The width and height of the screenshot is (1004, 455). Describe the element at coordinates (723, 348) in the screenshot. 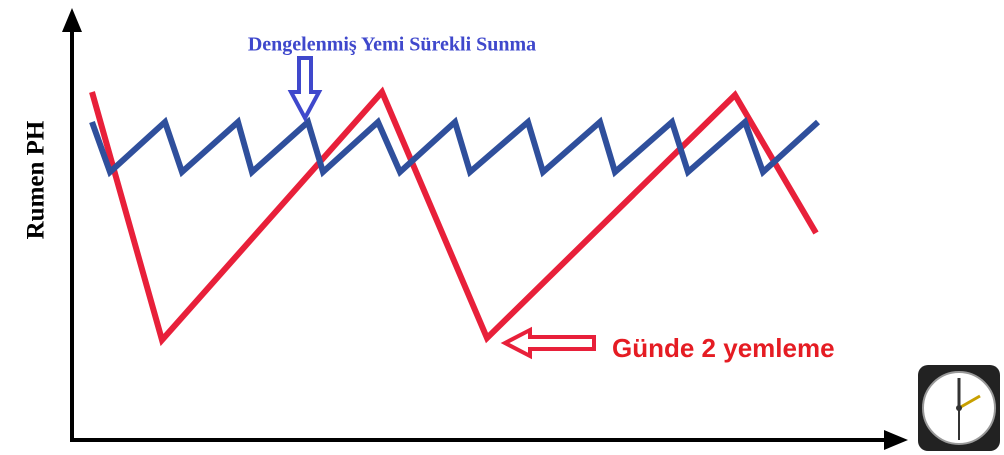

I see `twice-daily-label: Günde 2 yemleme` at that location.